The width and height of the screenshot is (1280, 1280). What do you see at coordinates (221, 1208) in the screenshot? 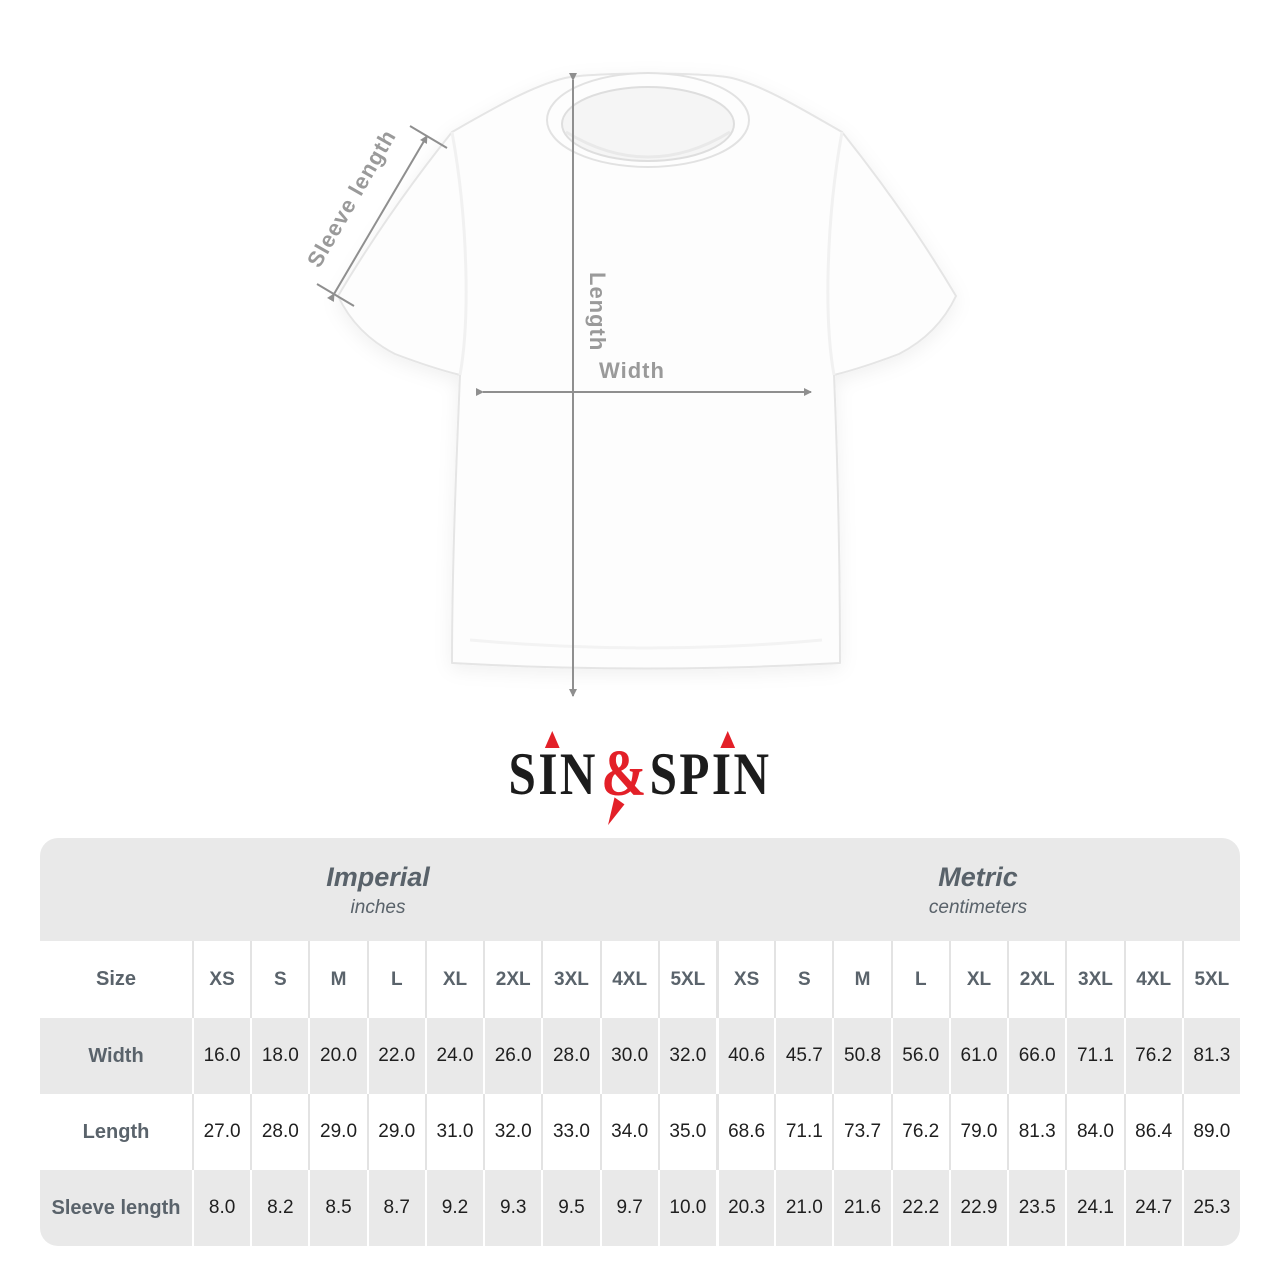
I see `table-cell: 8.0` at bounding box center [221, 1208].